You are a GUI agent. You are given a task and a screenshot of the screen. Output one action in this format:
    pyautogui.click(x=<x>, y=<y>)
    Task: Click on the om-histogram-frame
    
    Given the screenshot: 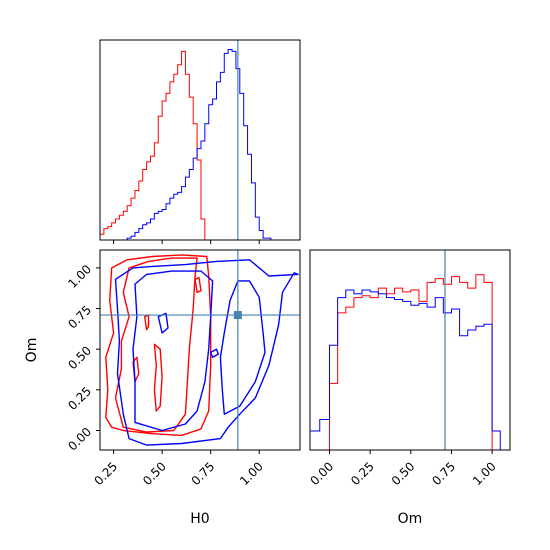 What is the action you would take?
    pyautogui.click(x=410, y=350)
    